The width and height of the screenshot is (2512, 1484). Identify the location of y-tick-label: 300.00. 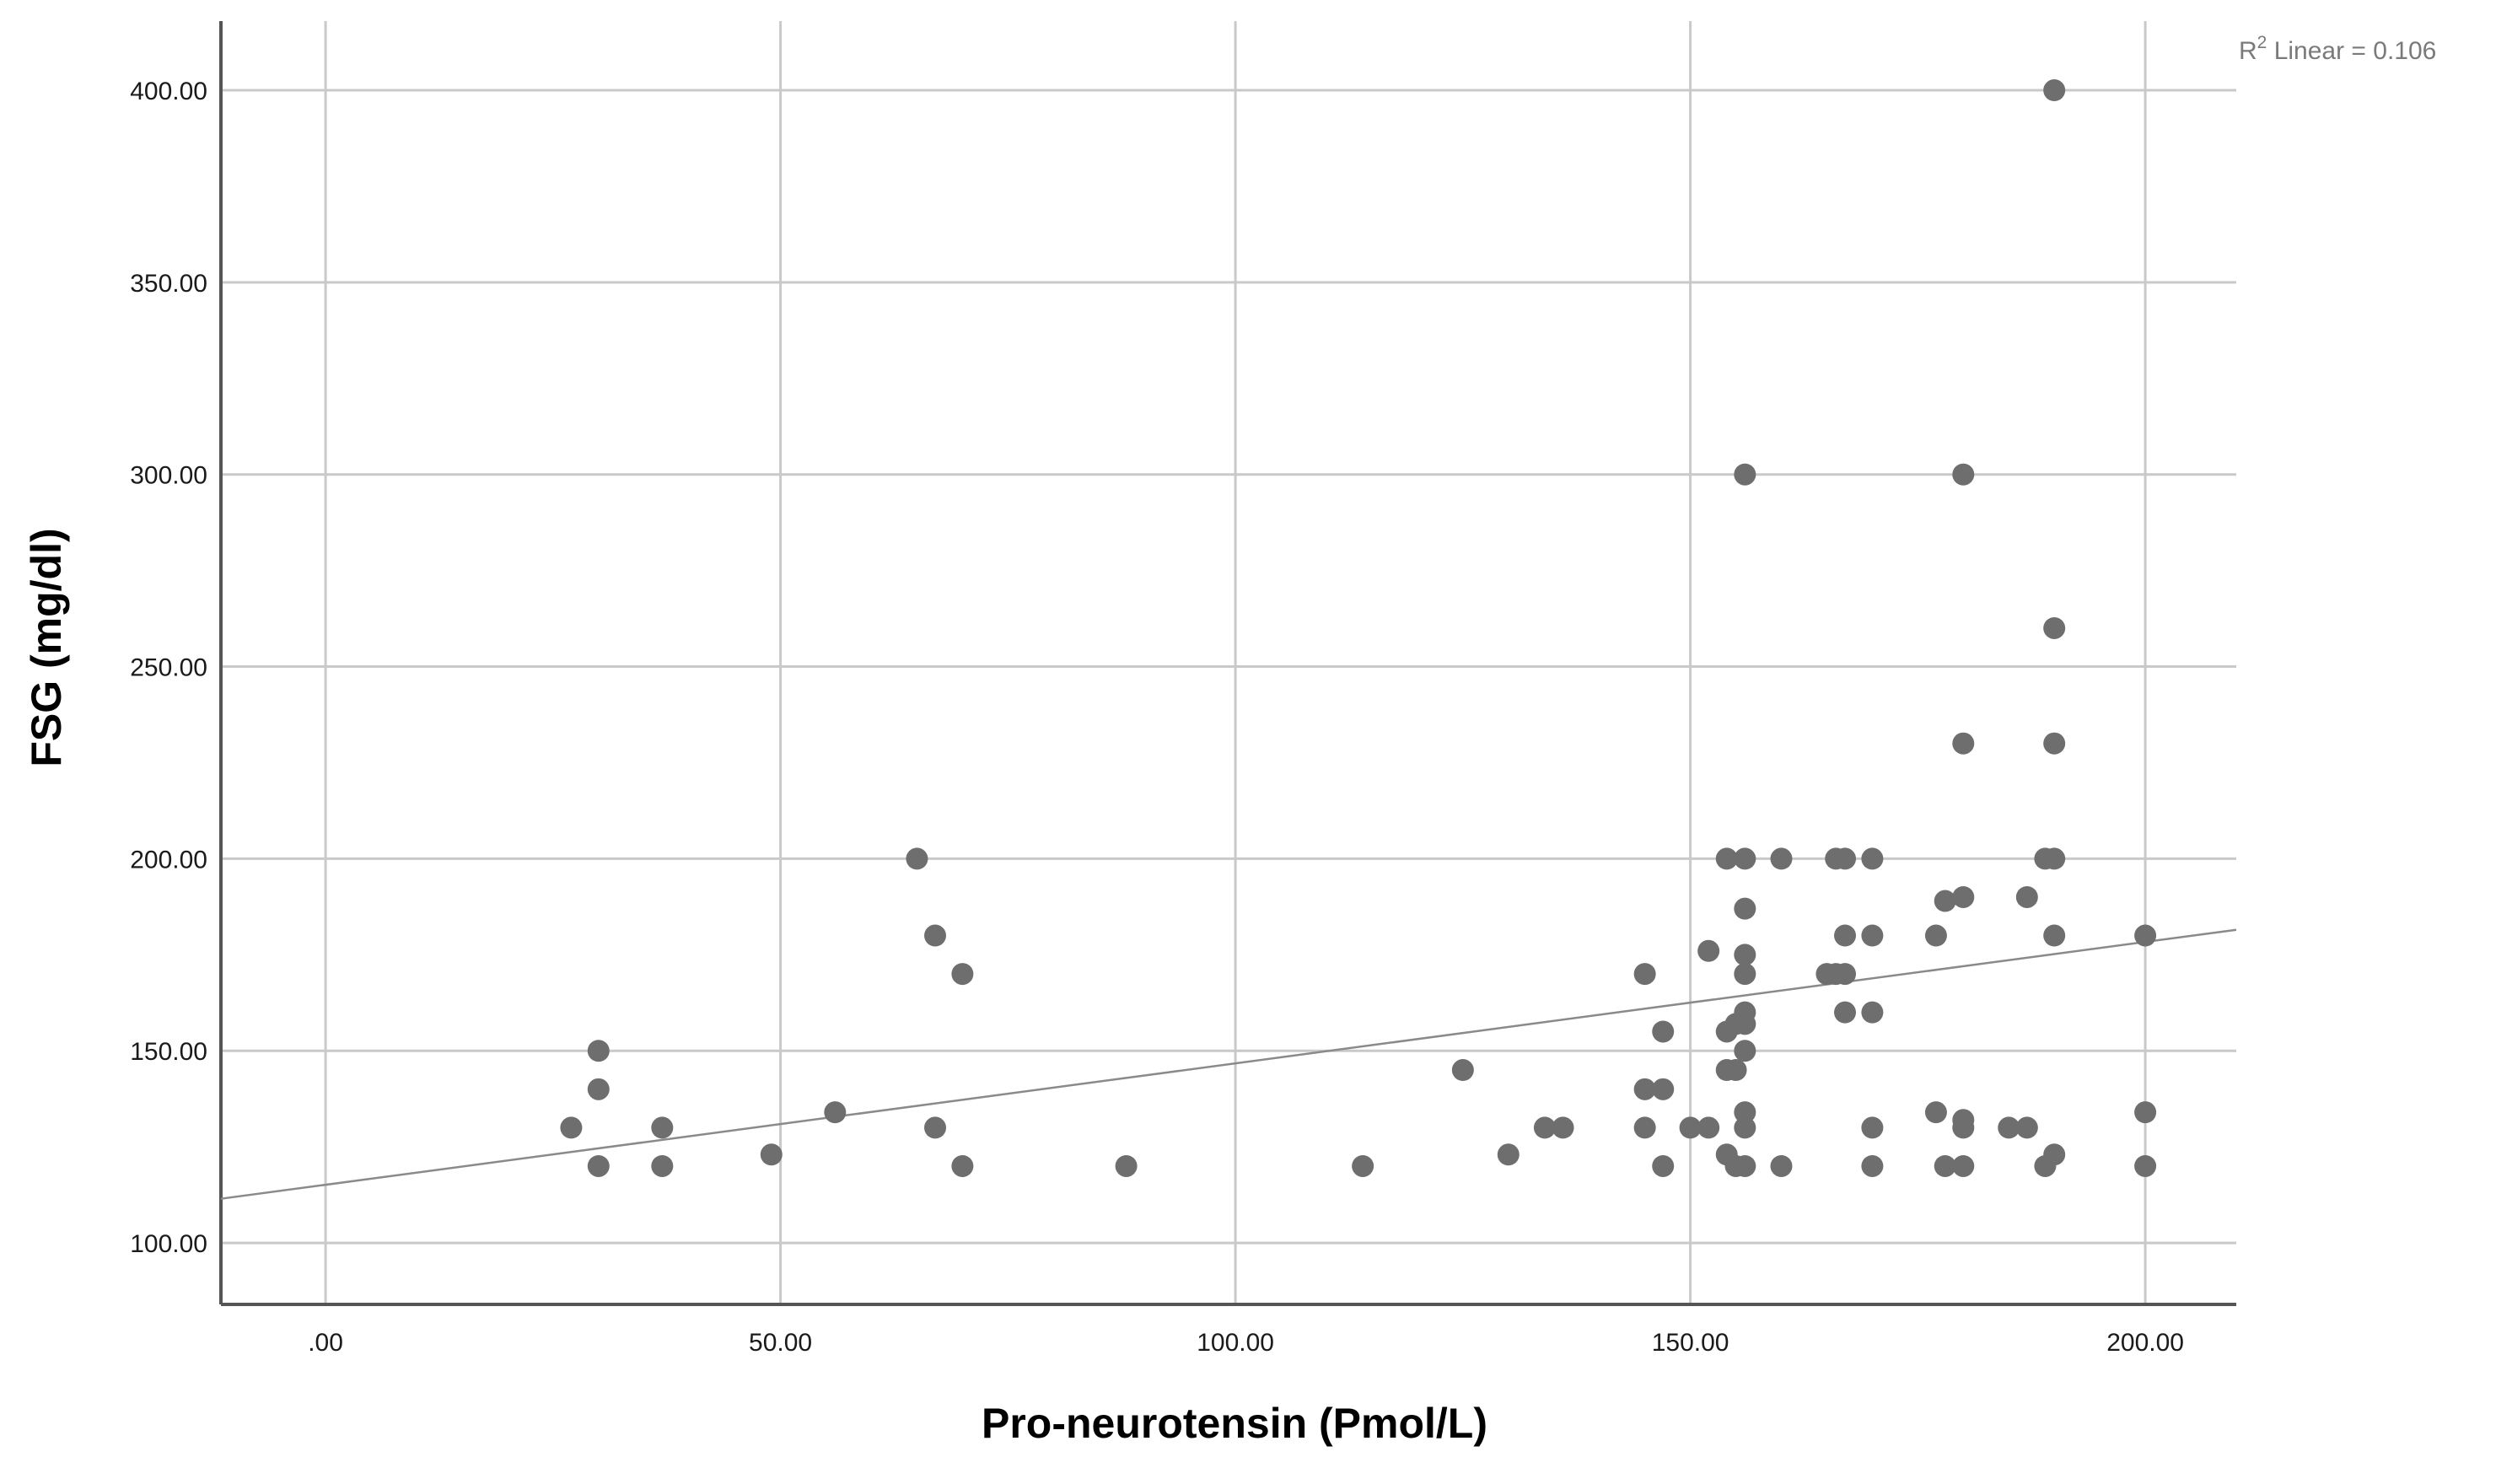
(168, 476).